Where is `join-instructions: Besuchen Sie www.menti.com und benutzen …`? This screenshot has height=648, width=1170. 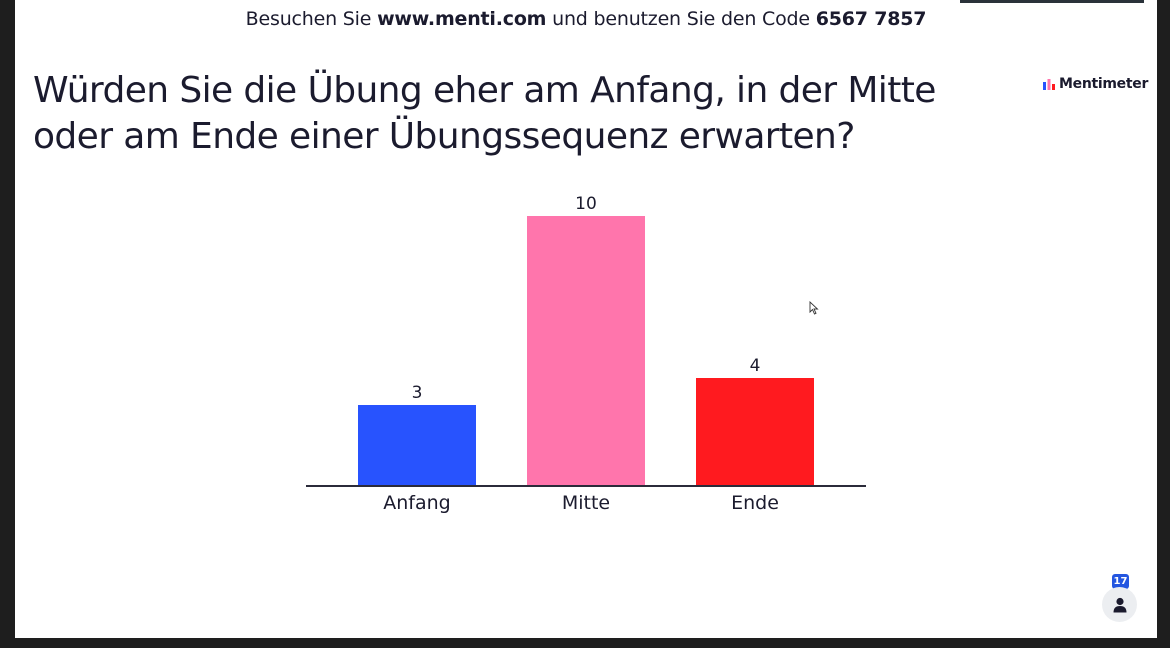
join-instructions: Besuchen Sie www.menti.com und benutzen … is located at coordinates (586, 19).